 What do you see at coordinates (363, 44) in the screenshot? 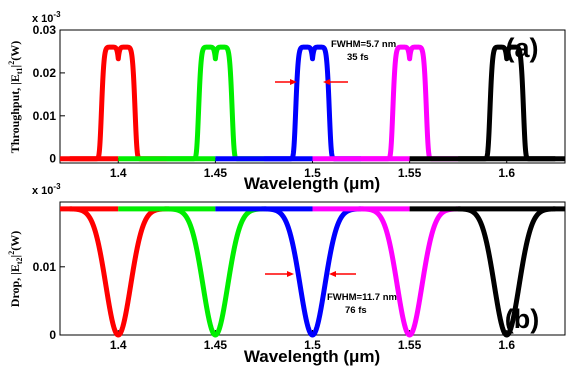
I see `fwhm-annotation-a-line1: FWHM=5.7 nm` at bounding box center [363, 44].